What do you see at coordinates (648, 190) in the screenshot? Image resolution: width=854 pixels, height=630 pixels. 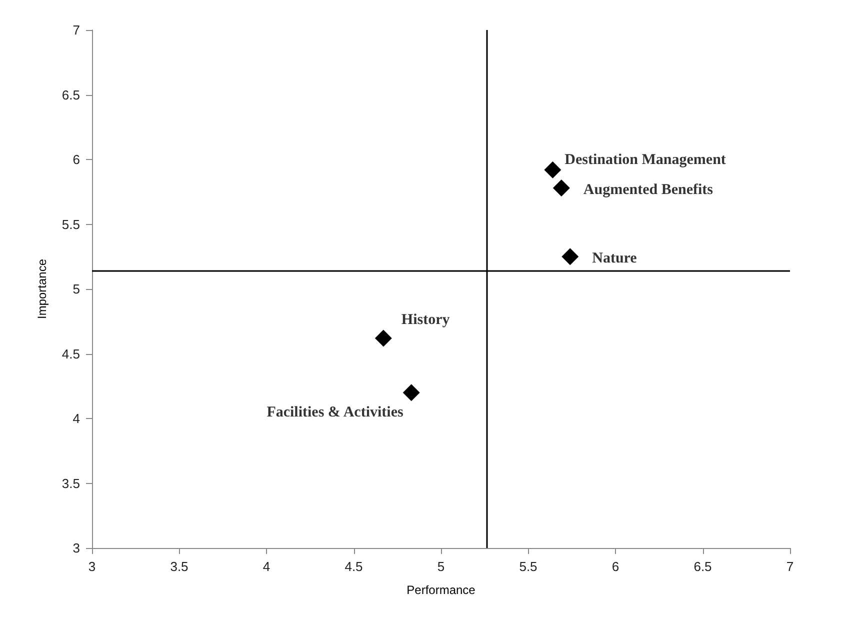 I see `annotation: Augmented Benefits` at bounding box center [648, 190].